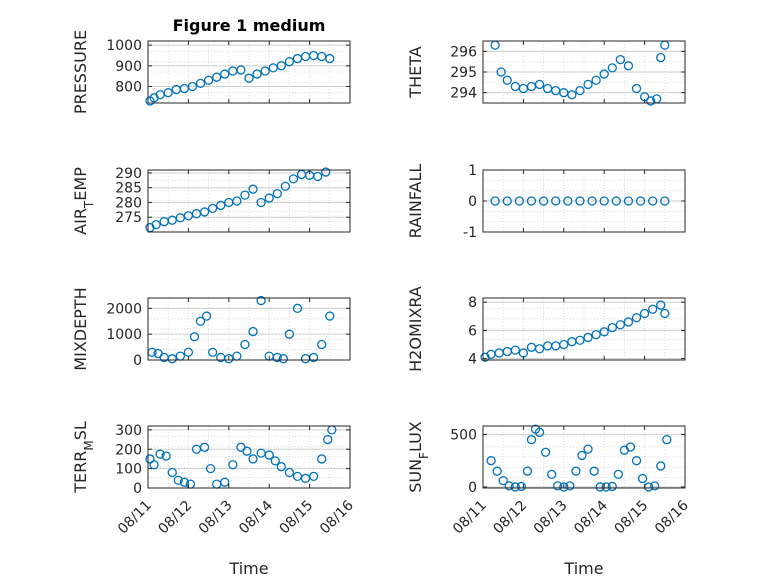 The height and width of the screenshot is (583, 778). Describe the element at coordinates (472, 360) in the screenshot. I see `y-tick-label: 4` at that location.